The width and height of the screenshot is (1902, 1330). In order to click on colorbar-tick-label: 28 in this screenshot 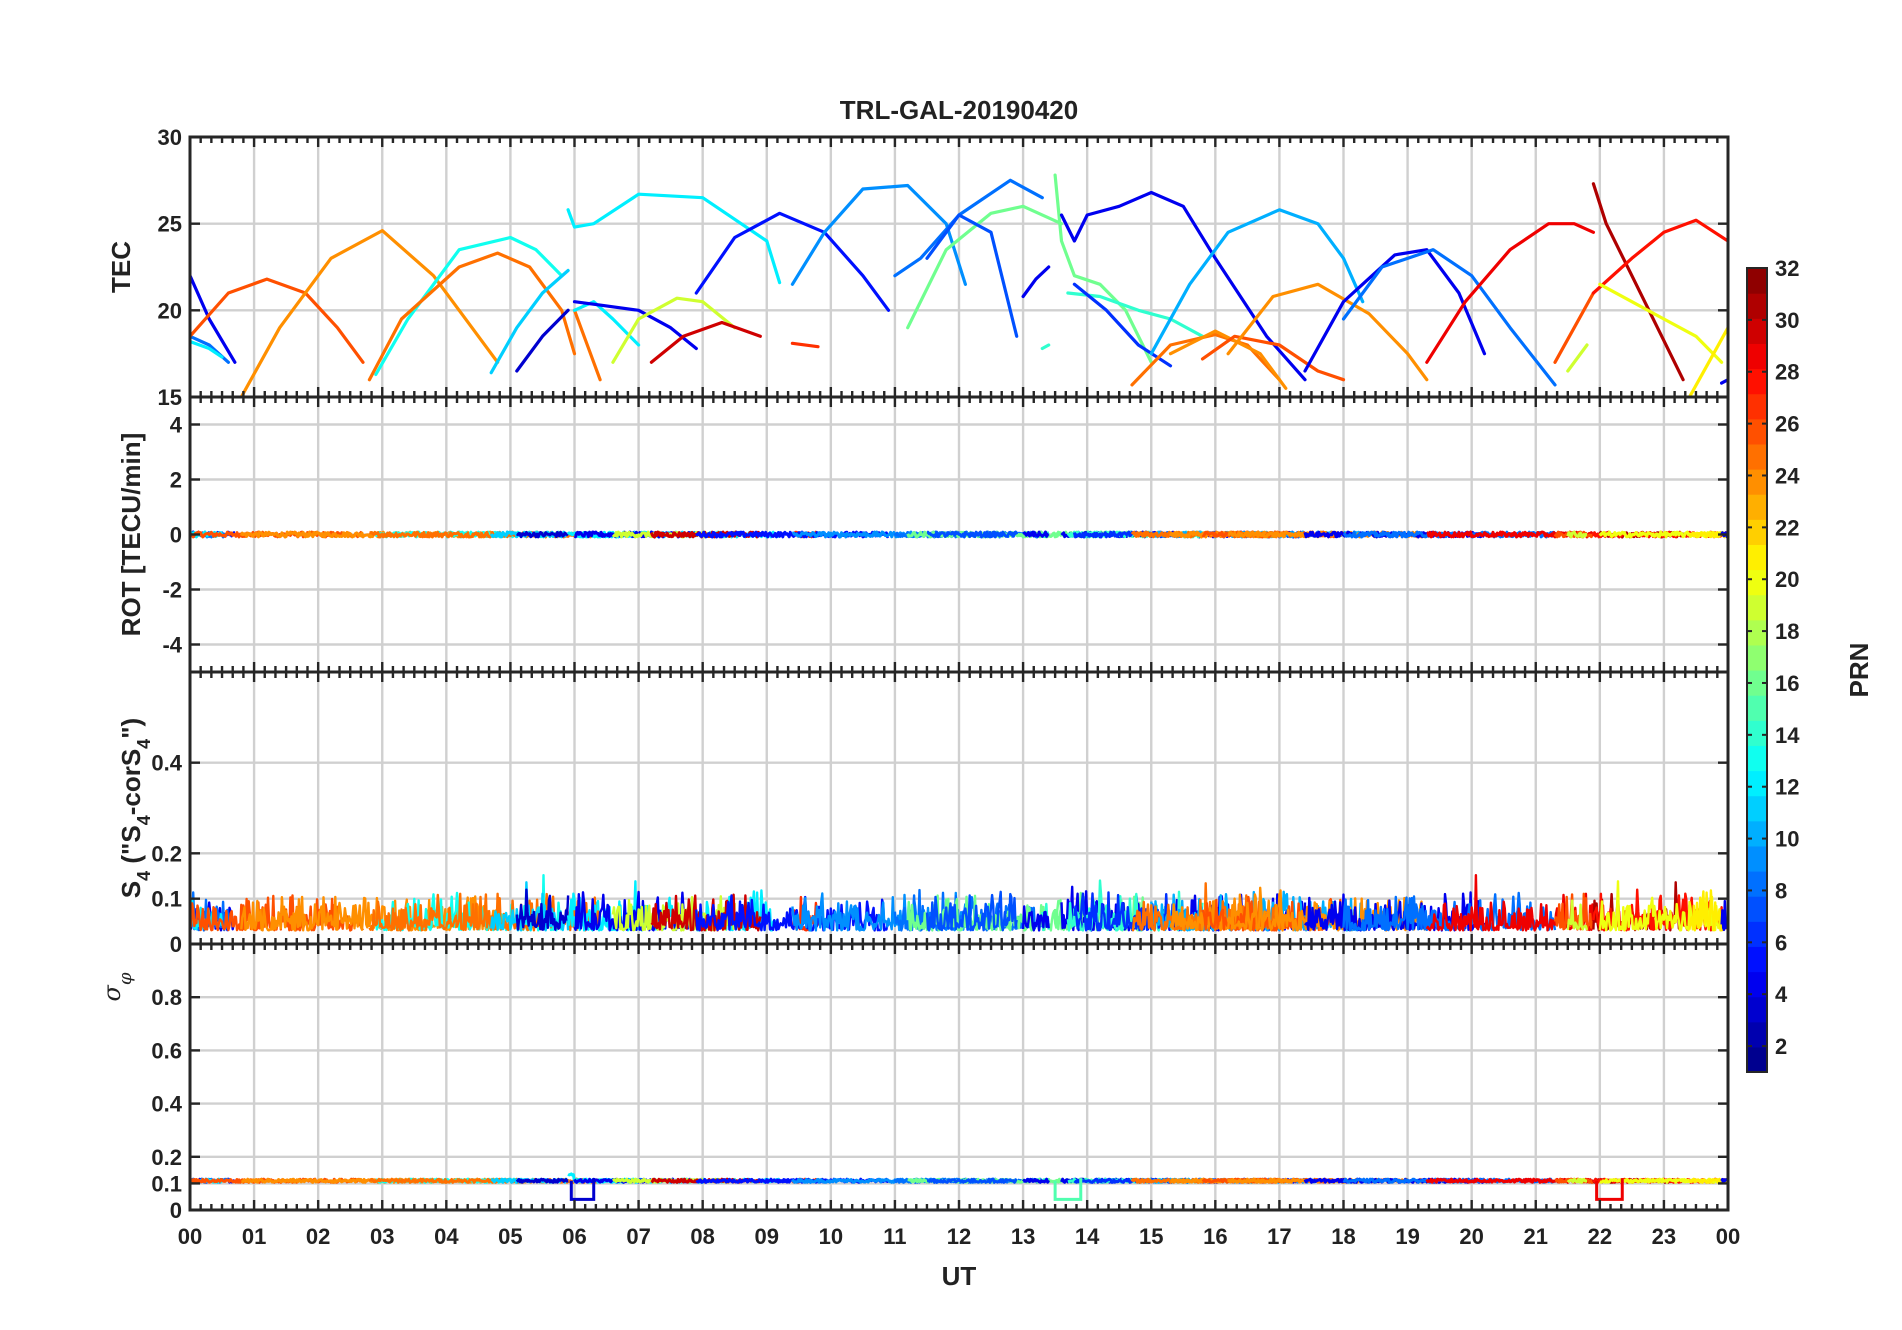, I will do `click(1787, 372)`.